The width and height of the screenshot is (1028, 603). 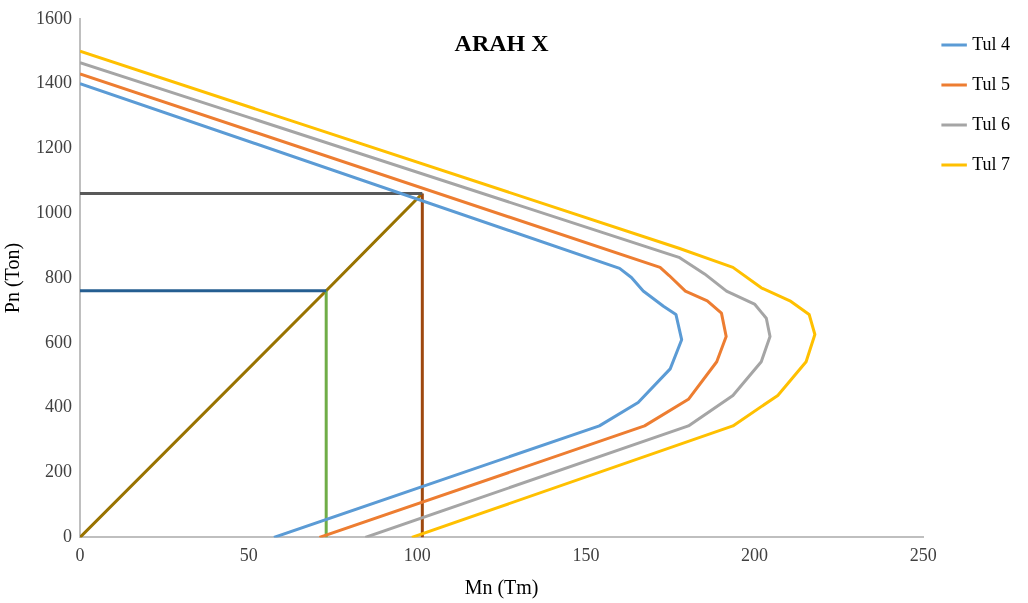 What do you see at coordinates (58, 471) in the screenshot?
I see `y-tick-label: 200` at bounding box center [58, 471].